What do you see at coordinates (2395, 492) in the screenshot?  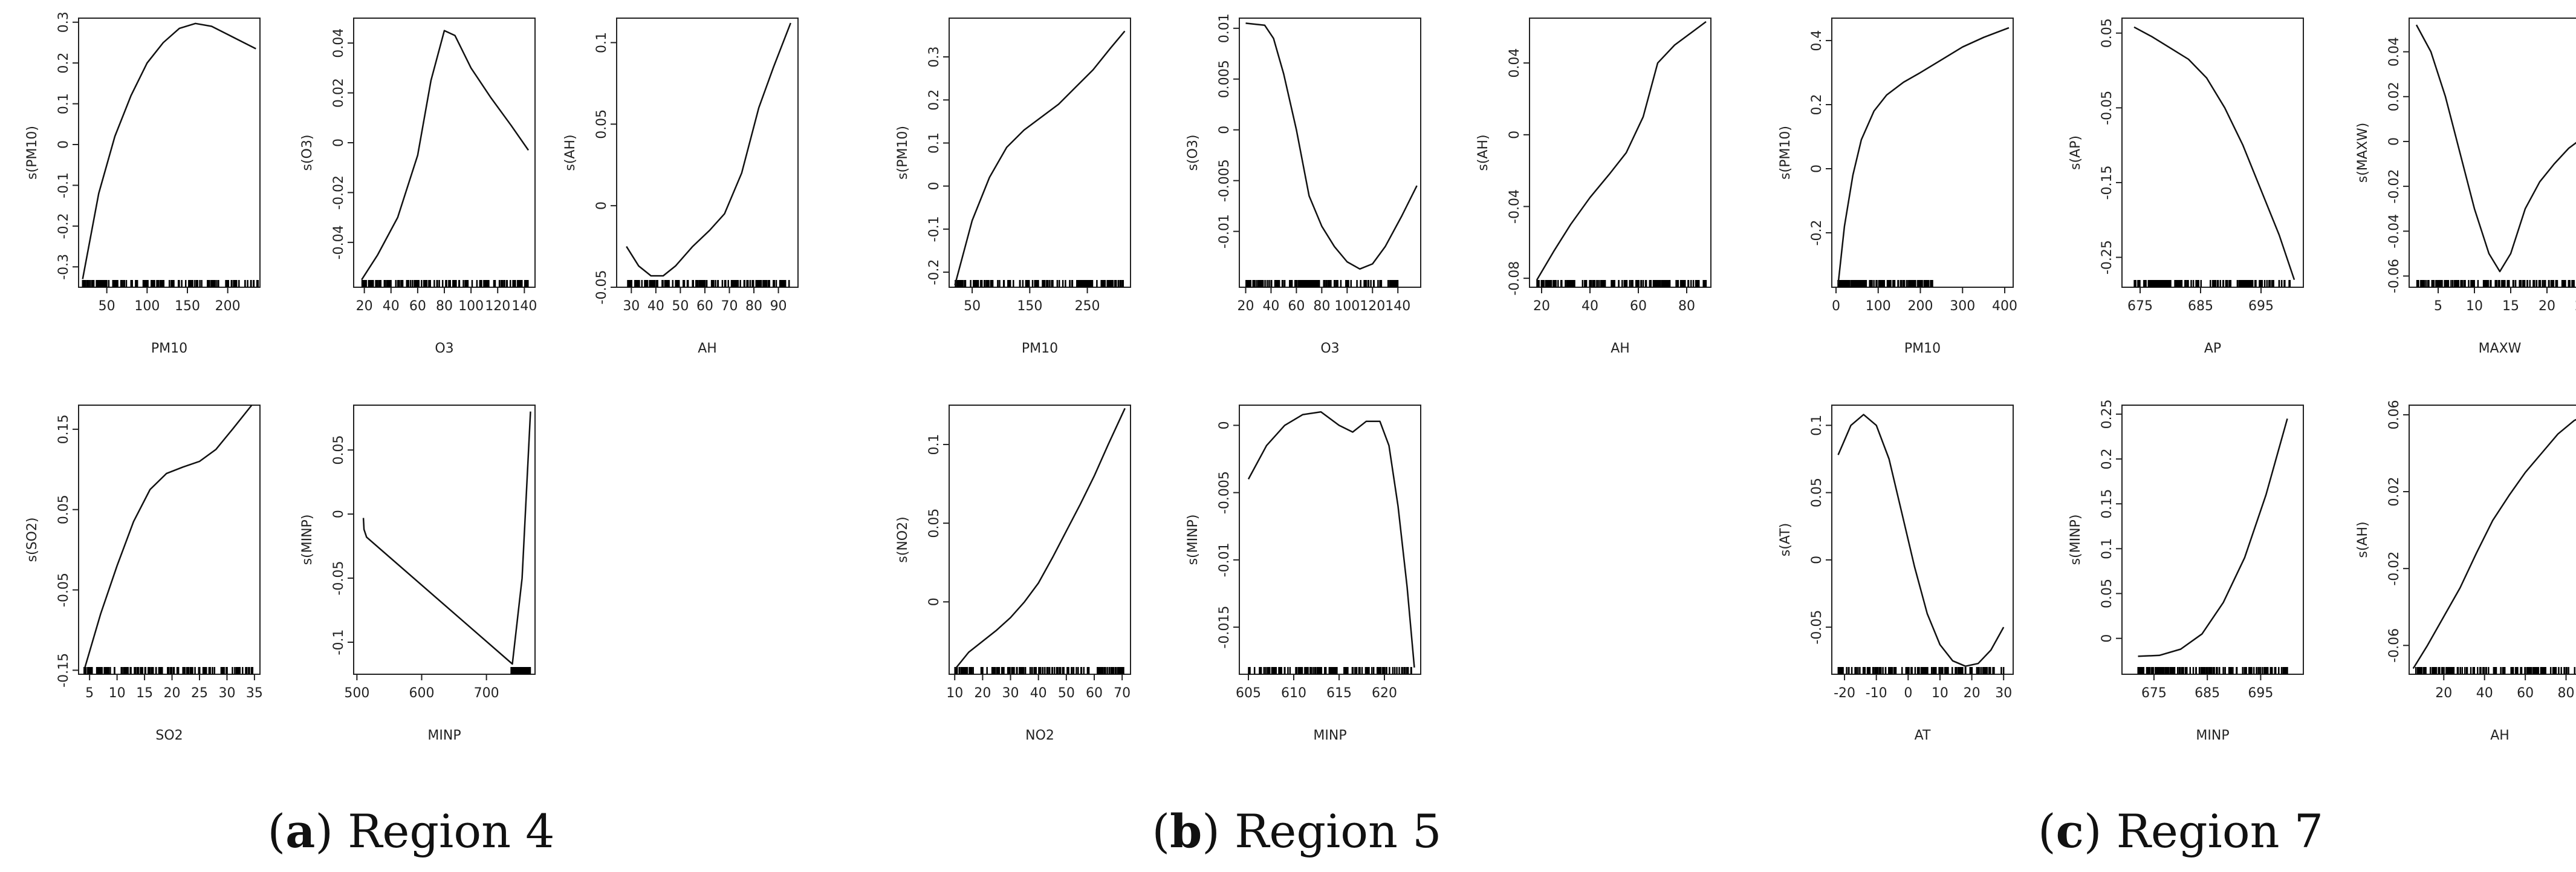 I see `y-tick-label: 0.02` at bounding box center [2395, 492].